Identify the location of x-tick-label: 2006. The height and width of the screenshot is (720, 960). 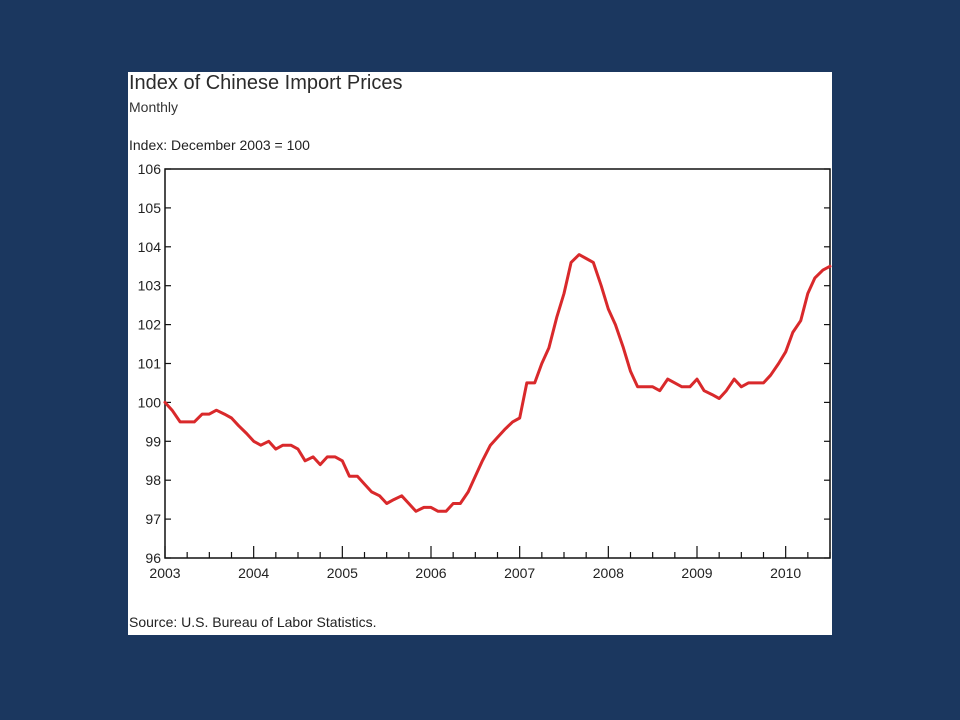
(430, 573).